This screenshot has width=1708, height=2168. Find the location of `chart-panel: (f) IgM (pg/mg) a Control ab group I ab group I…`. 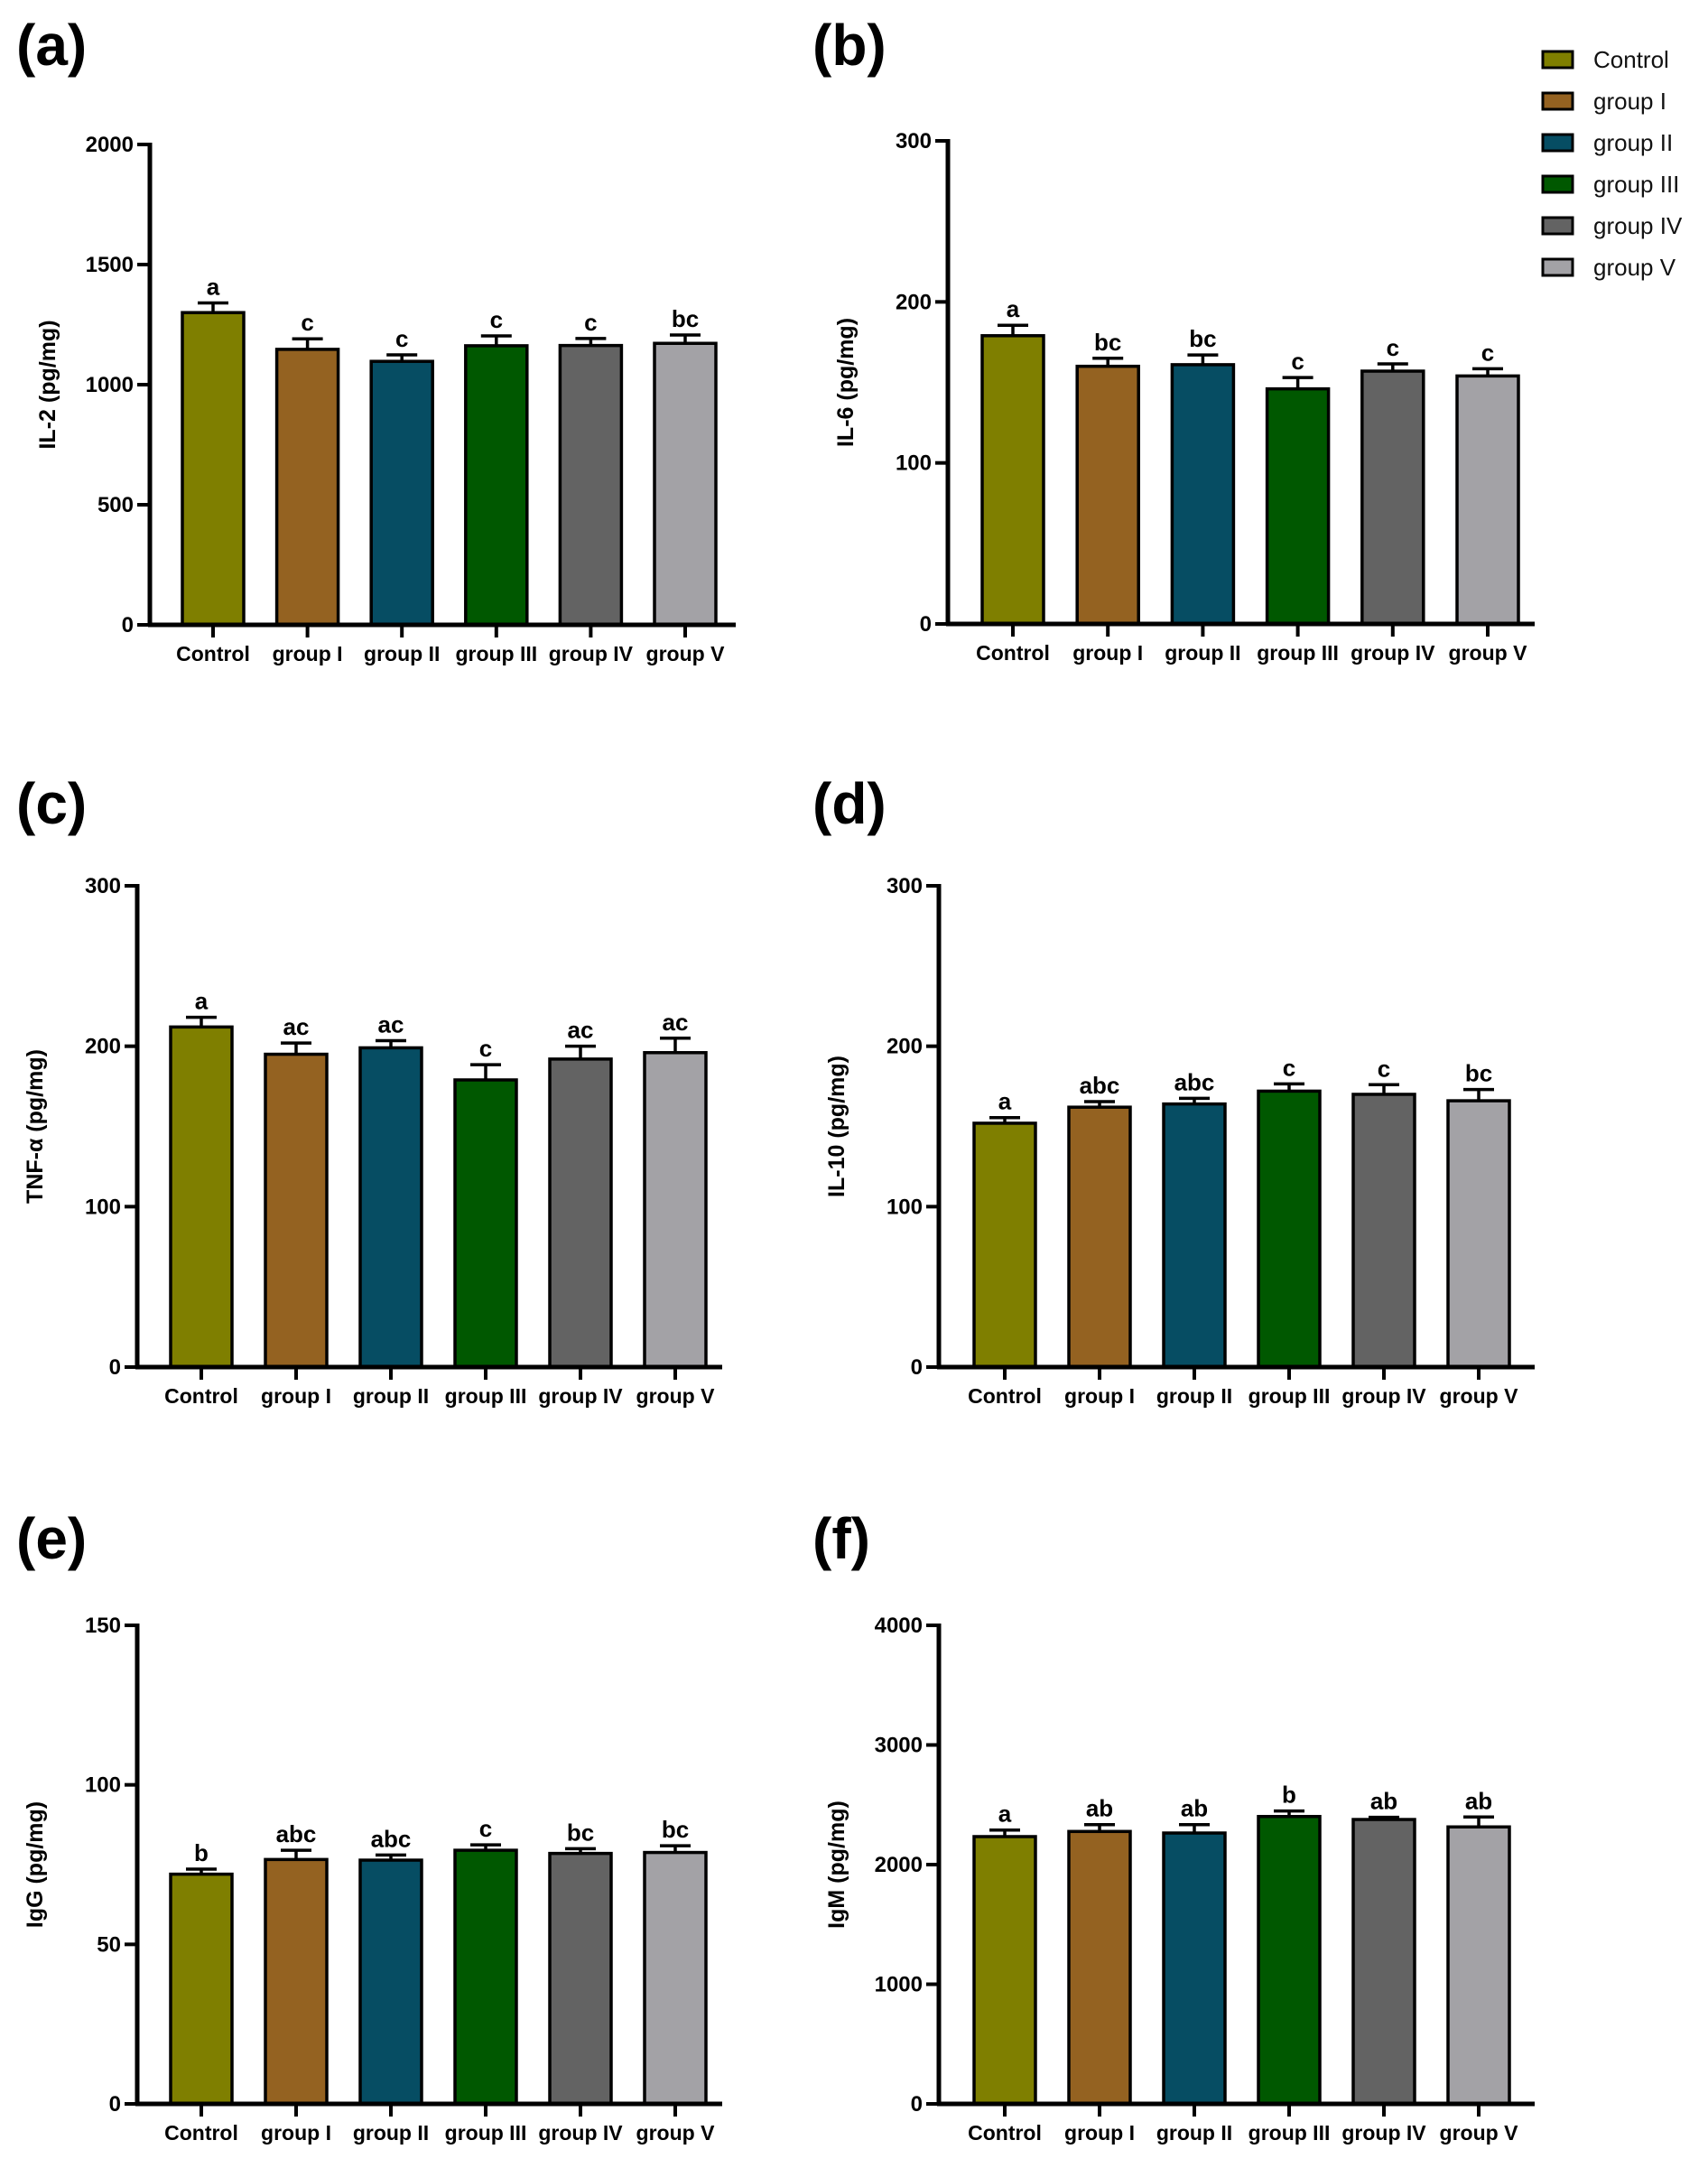

chart-panel: (f) IgM (pg/mg) a Control ab group I ab group I… is located at coordinates (1173, 1825).